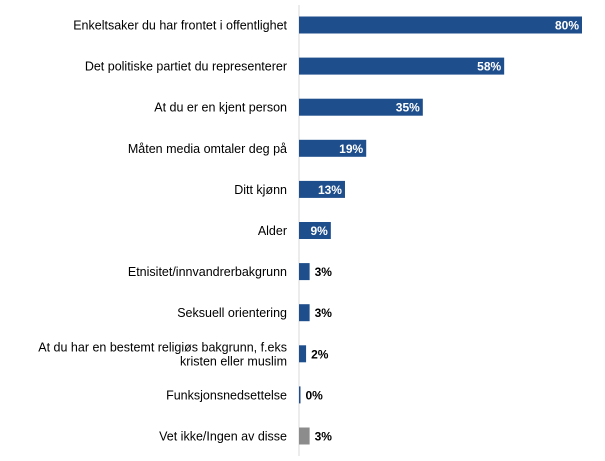  Describe the element at coordinates (489, 67) in the screenshot. I see `data-label: 58%` at that location.